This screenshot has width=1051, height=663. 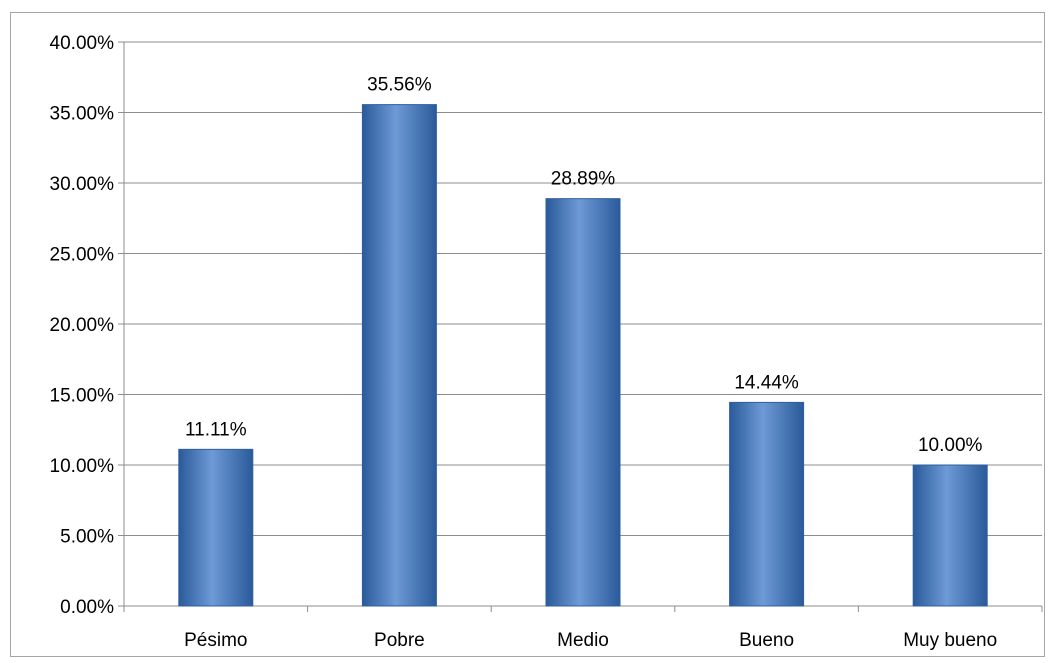 I want to click on y-tick-label: 20.00%, so click(x=82, y=325).